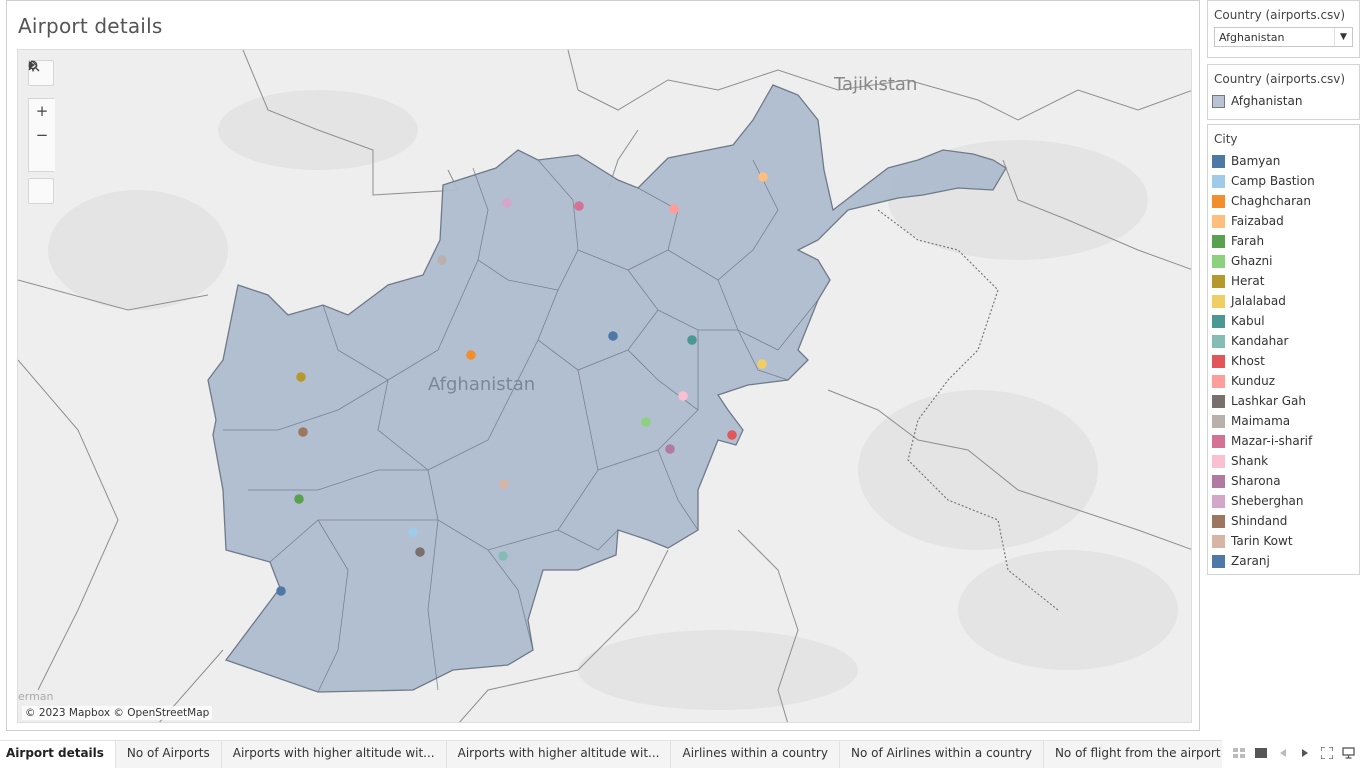  What do you see at coordinates (1283, 381) in the screenshot?
I see `legend-item-kunduz: Kunduz` at bounding box center [1283, 381].